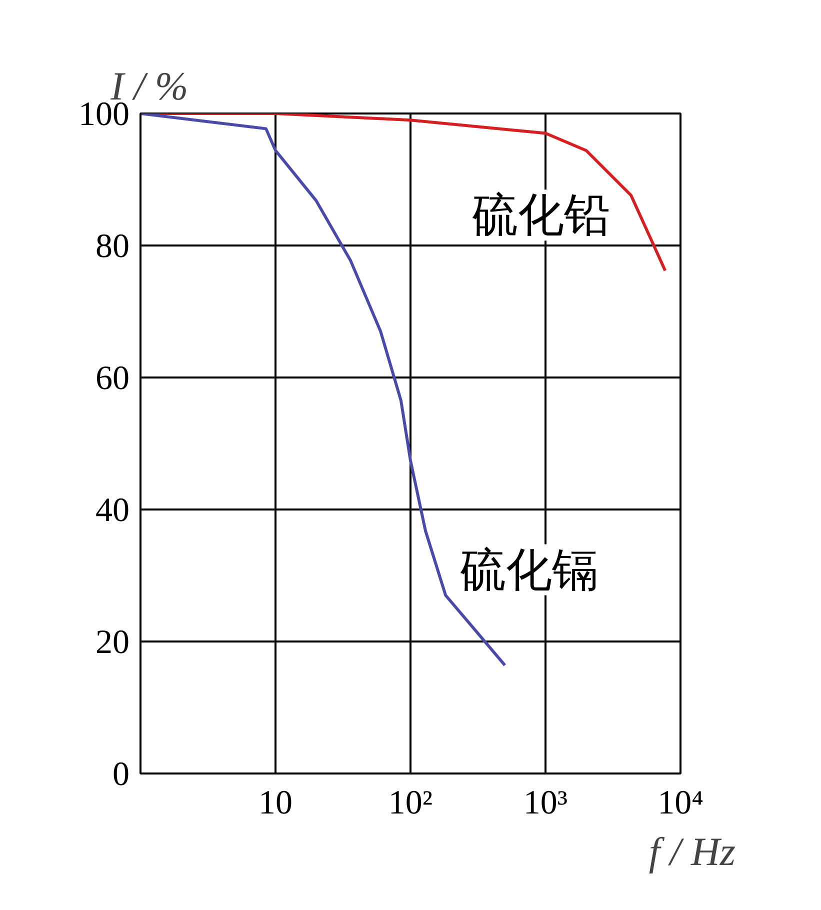  I want to click on series-label: 硫化铅, so click(541, 215).